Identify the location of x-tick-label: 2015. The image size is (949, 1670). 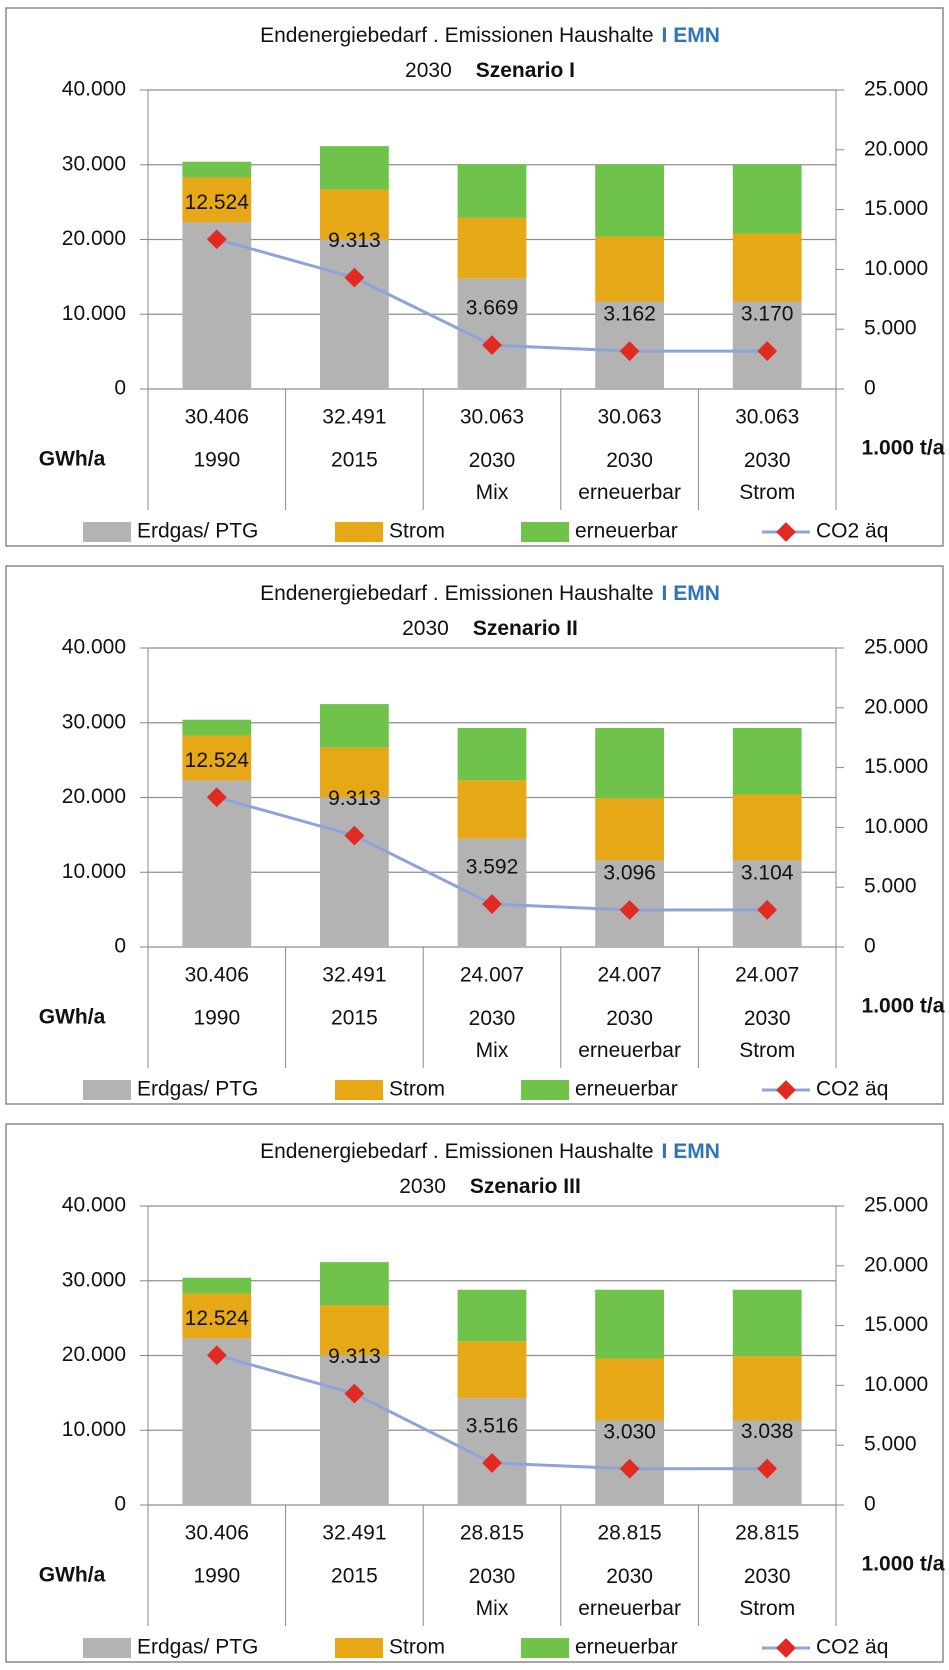
(354, 460).